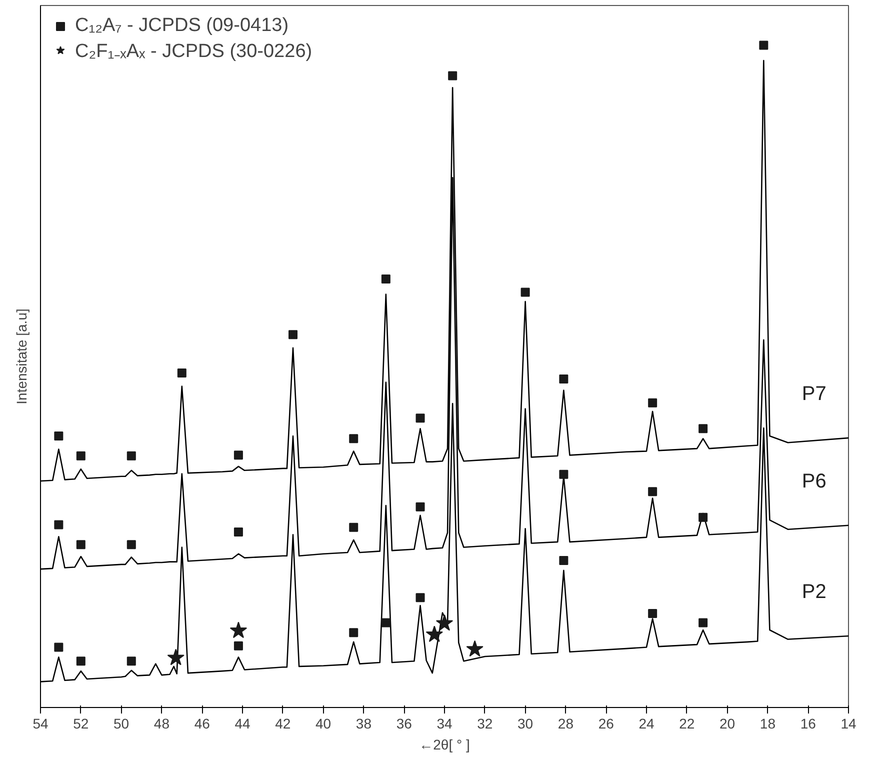  Describe the element at coordinates (22, 356) in the screenshot. I see `y-axis-title: Intensitate [a.u]` at that location.